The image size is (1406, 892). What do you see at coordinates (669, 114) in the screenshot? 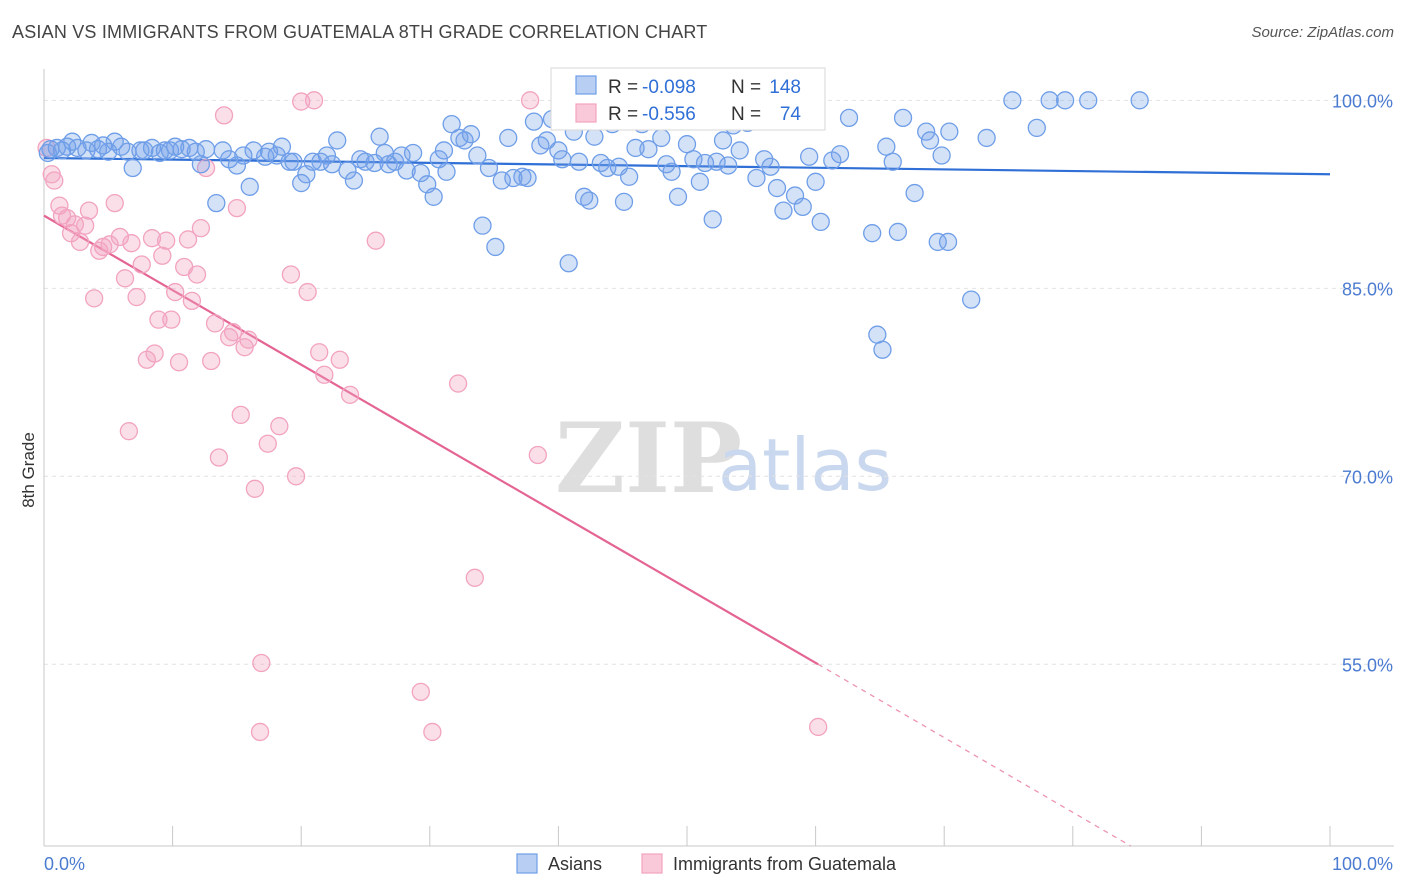
I see `stats-guatemala-r-value: -0.556` at bounding box center [669, 114].